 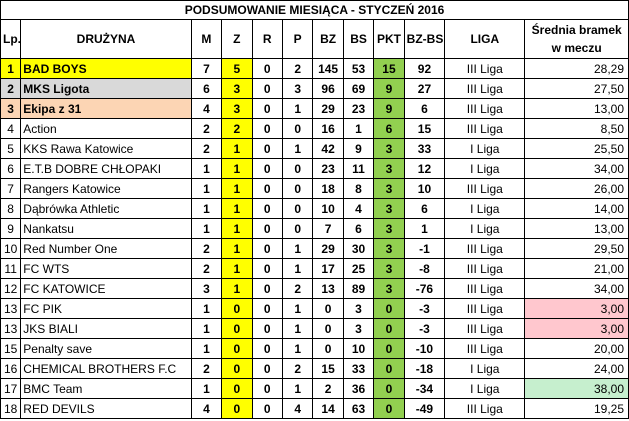 I want to click on cell-bs: 53, so click(x=358, y=68).